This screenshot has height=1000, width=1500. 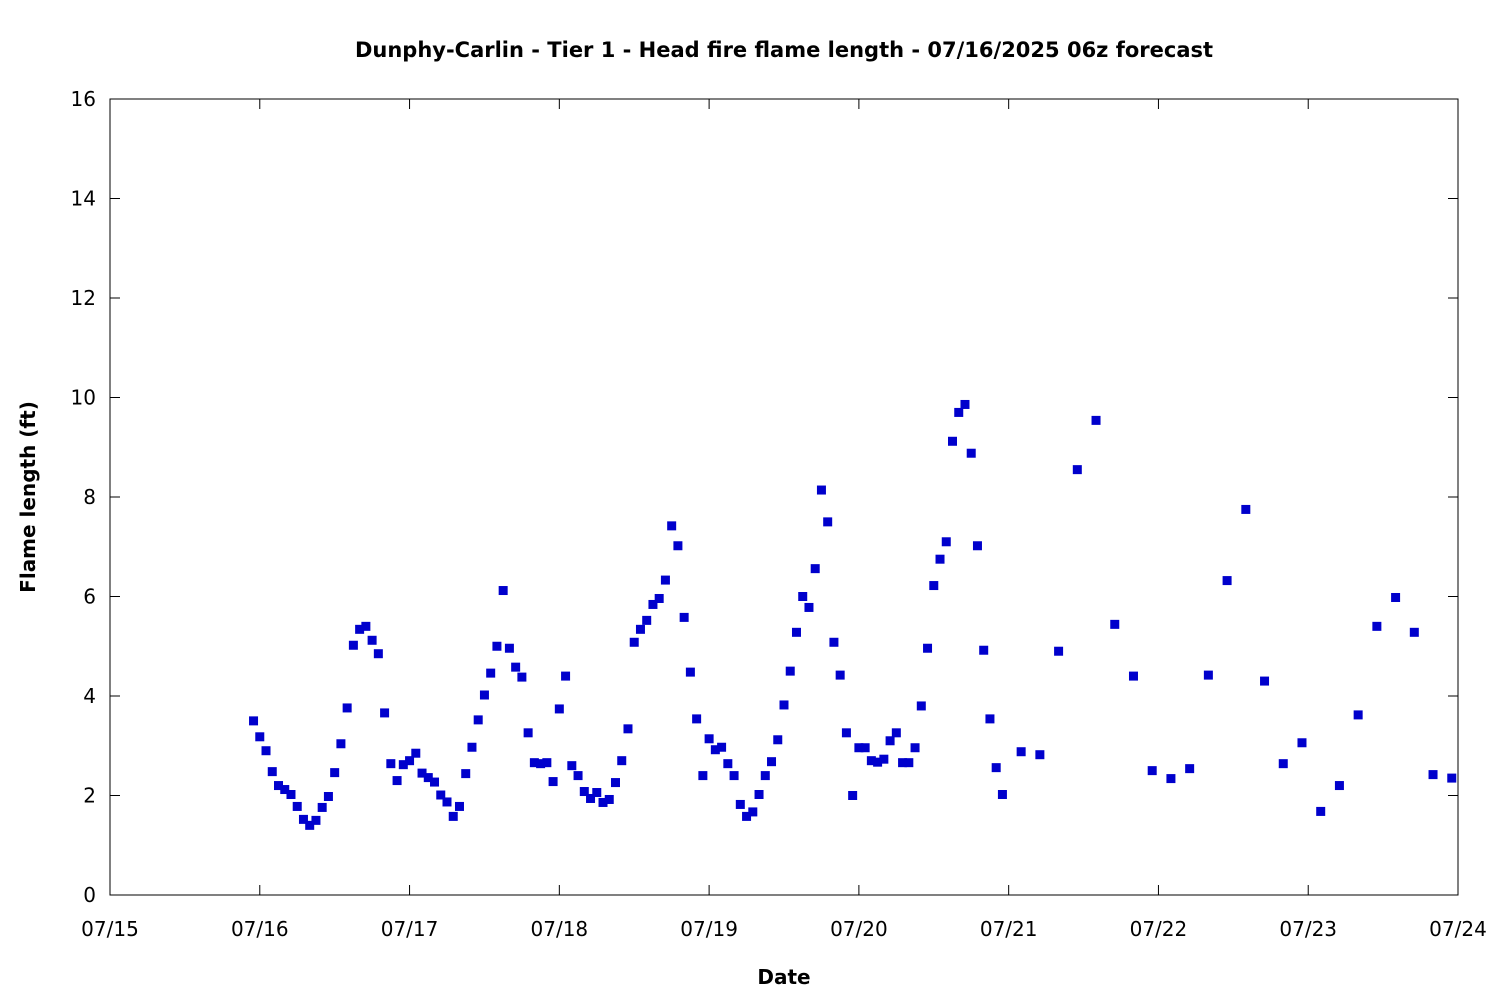 I want to click on x-axis-label: Date, so click(x=783, y=977).